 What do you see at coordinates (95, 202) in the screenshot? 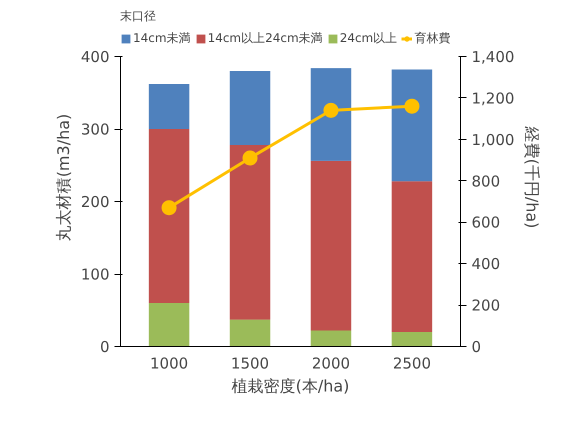
I see `y-tick-label: 200` at bounding box center [95, 202].